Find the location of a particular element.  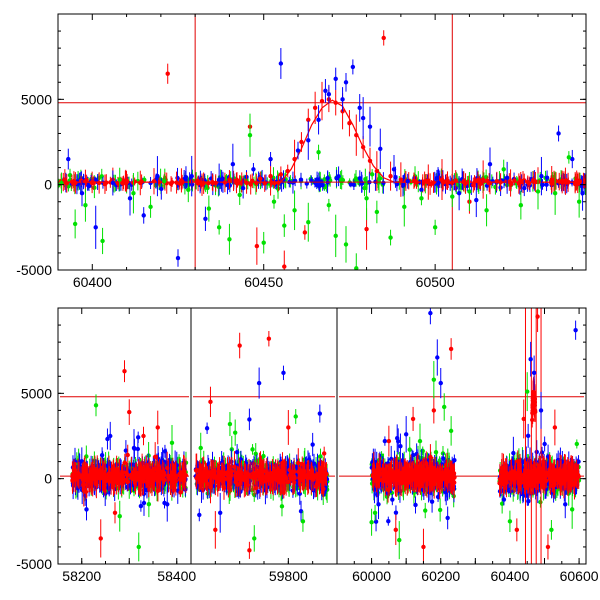

y-tick-label: 5000 is located at coordinates (36, 99).